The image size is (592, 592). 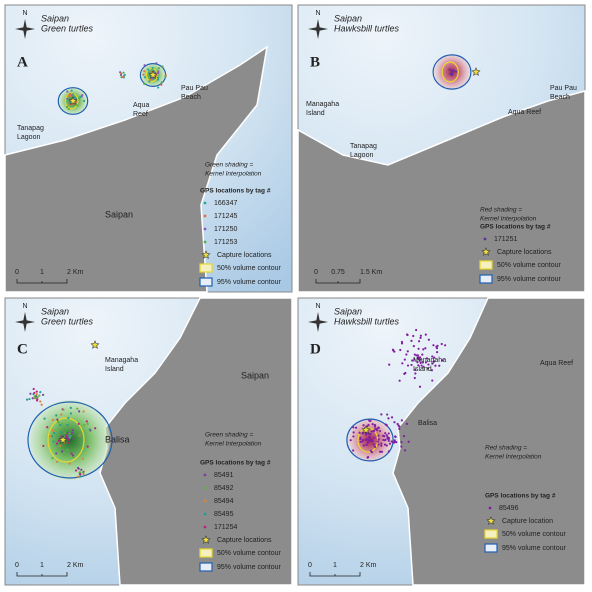 What do you see at coordinates (225, 216) in the screenshot?
I see `legend-tag: 171245` at bounding box center [225, 216].